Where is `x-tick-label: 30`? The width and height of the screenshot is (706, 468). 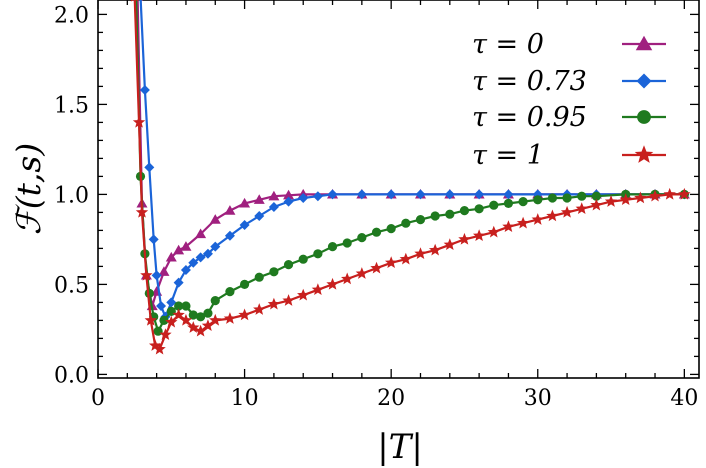 x-tick-label: 30 is located at coordinates (538, 398).